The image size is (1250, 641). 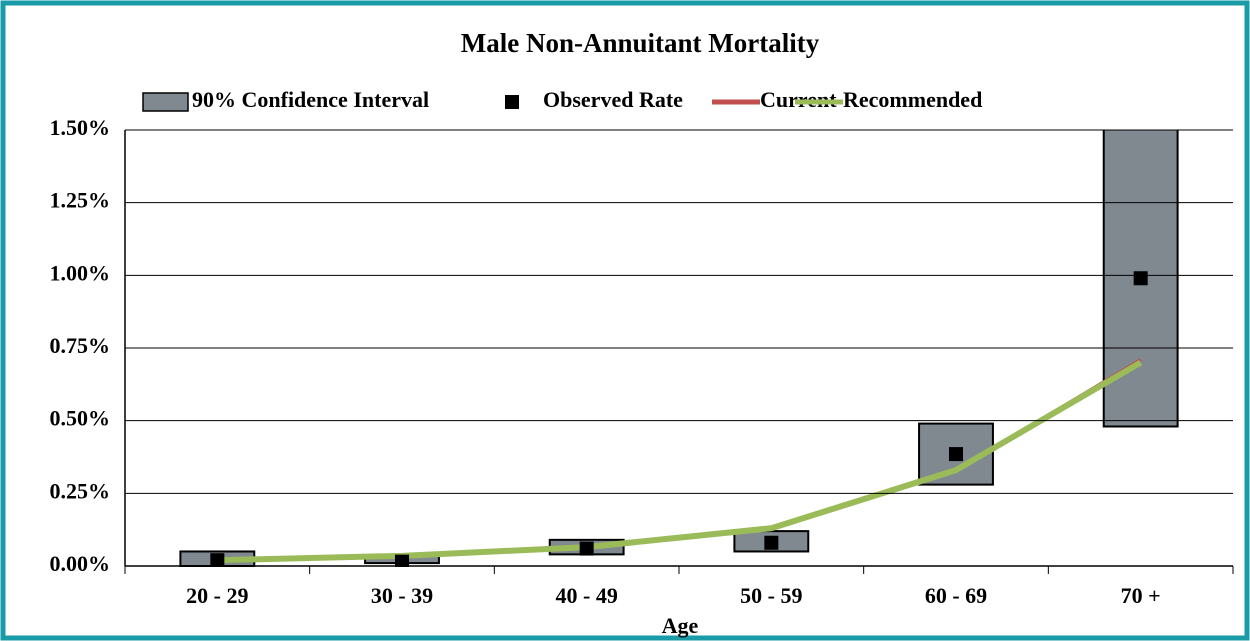 What do you see at coordinates (217, 595) in the screenshot?
I see `x-tick-label: 20 - 29` at bounding box center [217, 595].